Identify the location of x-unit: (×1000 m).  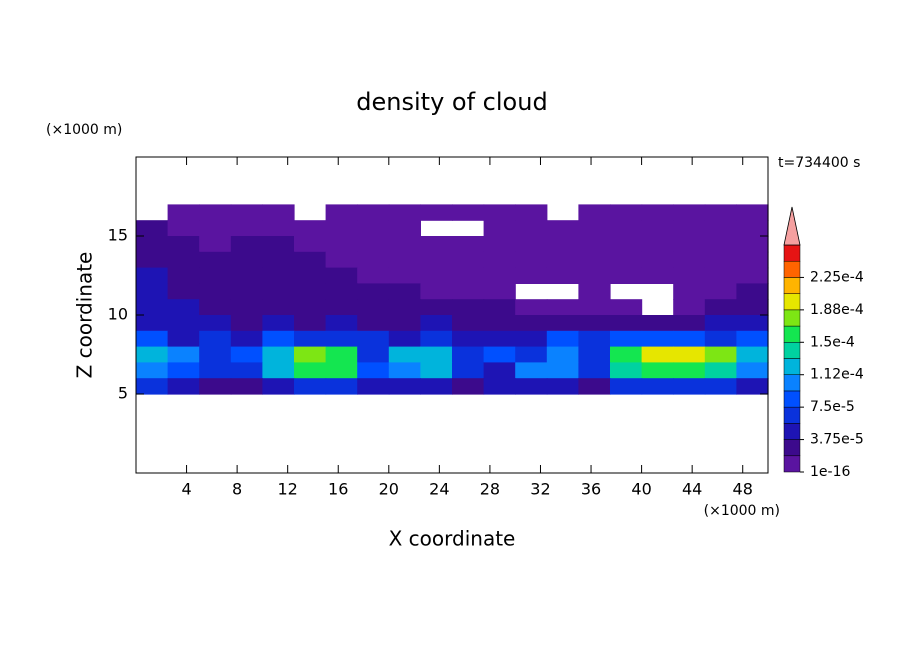
(742, 511).